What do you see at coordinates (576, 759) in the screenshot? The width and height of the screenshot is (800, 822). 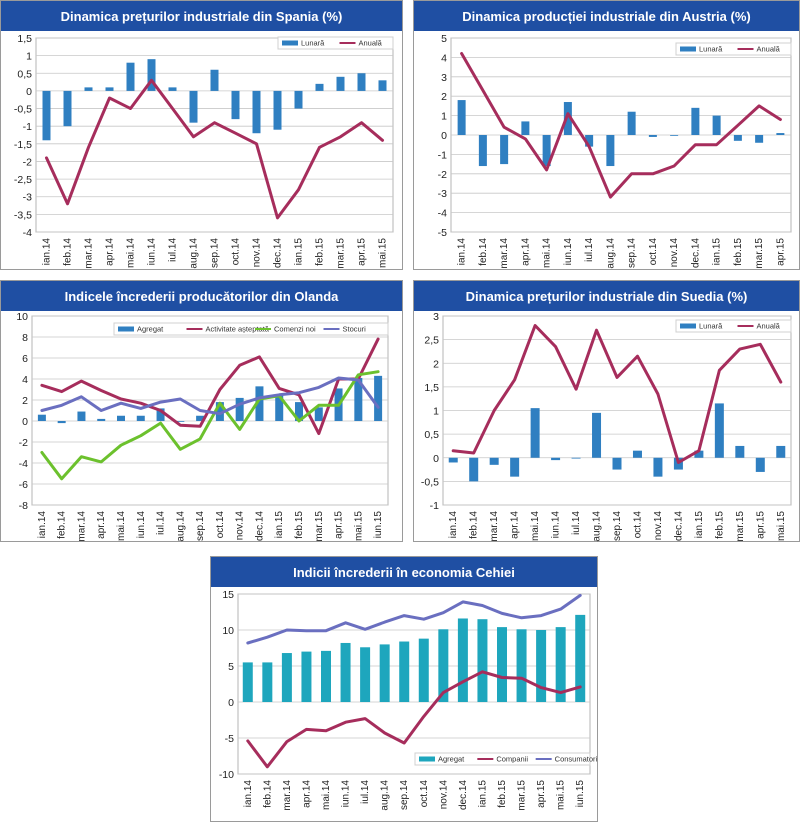 I see `legend-label: Consumatori` at bounding box center [576, 759].